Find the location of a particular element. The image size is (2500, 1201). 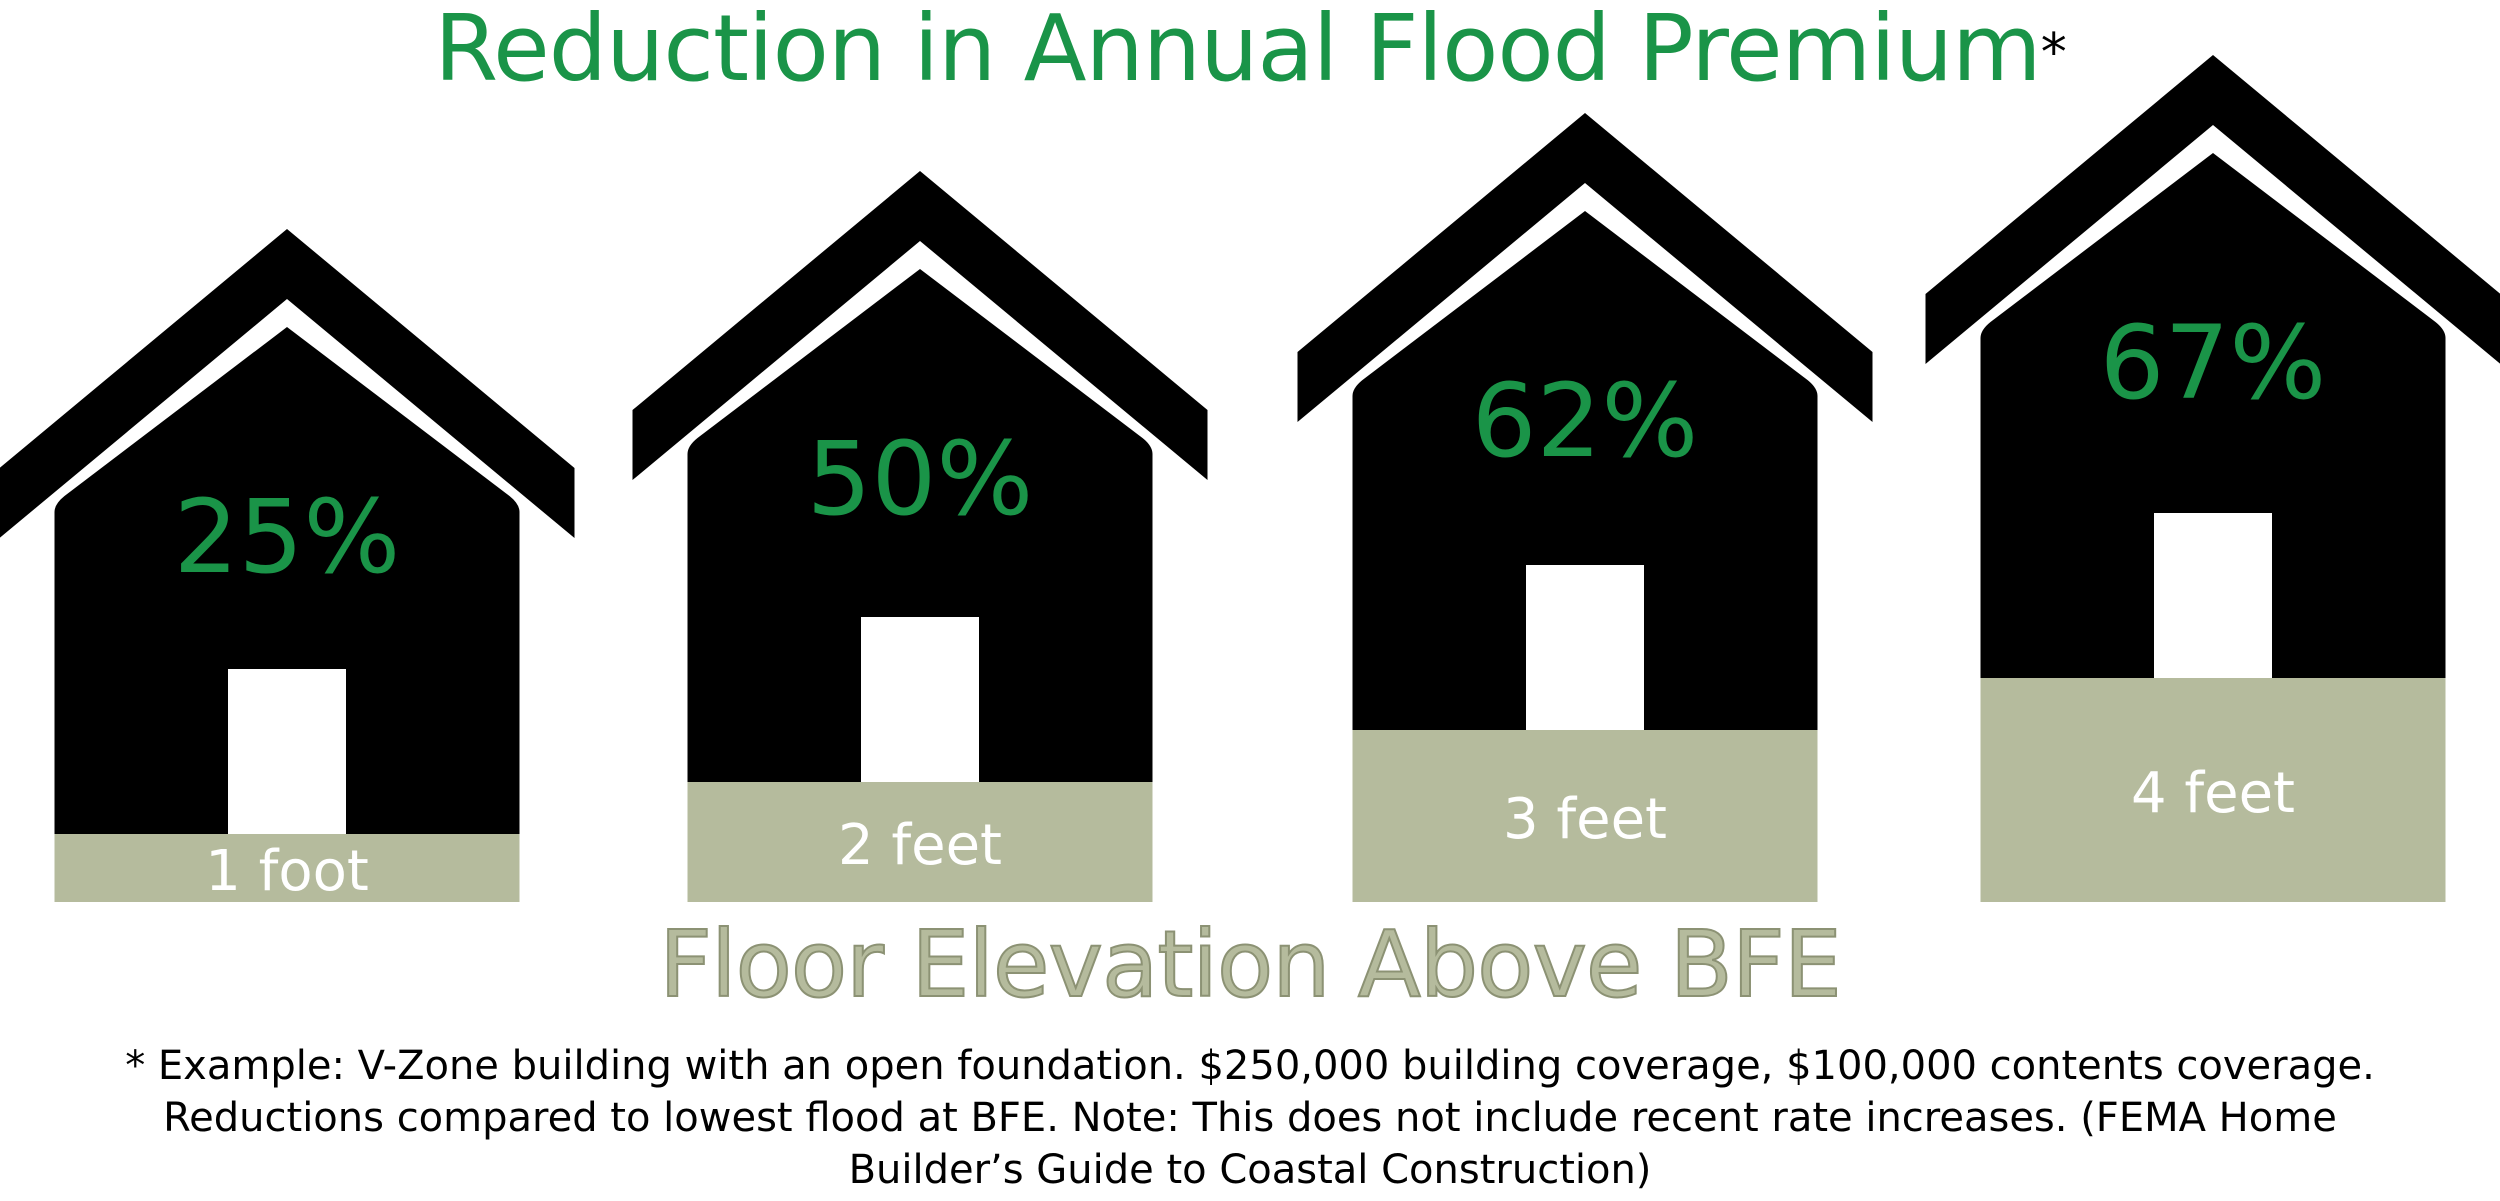

x-axis-label: Floor Elevation Above BFE is located at coordinates (1250, 964).